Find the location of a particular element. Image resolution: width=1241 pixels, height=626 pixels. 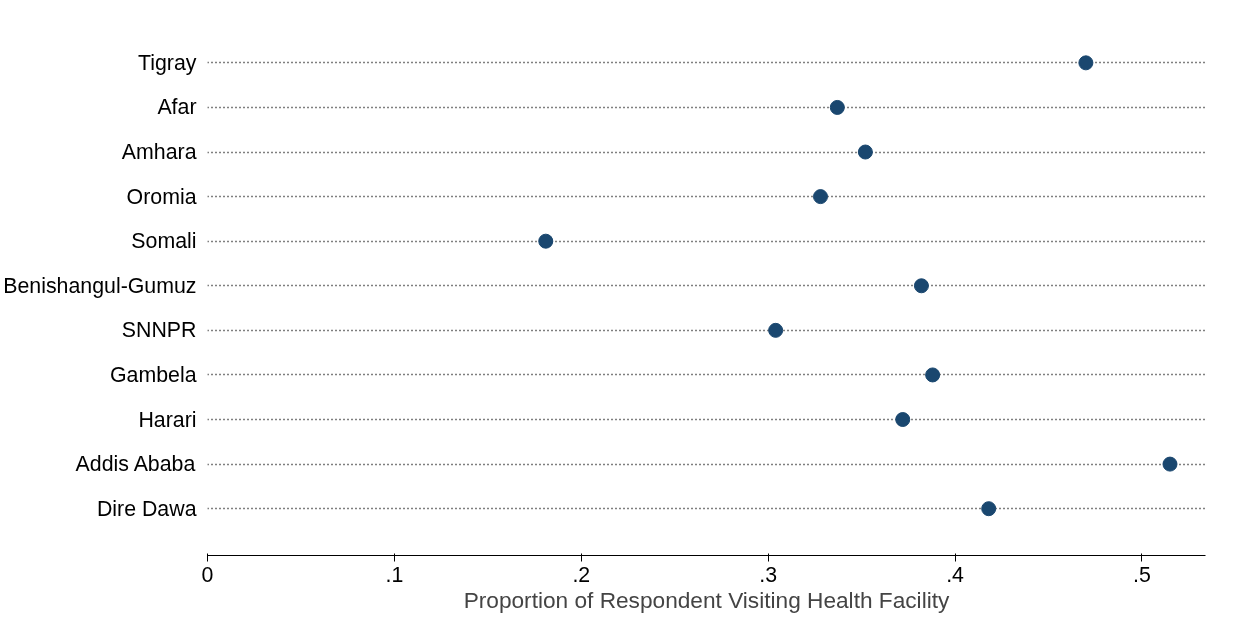

y-tick-label: Oromia is located at coordinates (161, 196).